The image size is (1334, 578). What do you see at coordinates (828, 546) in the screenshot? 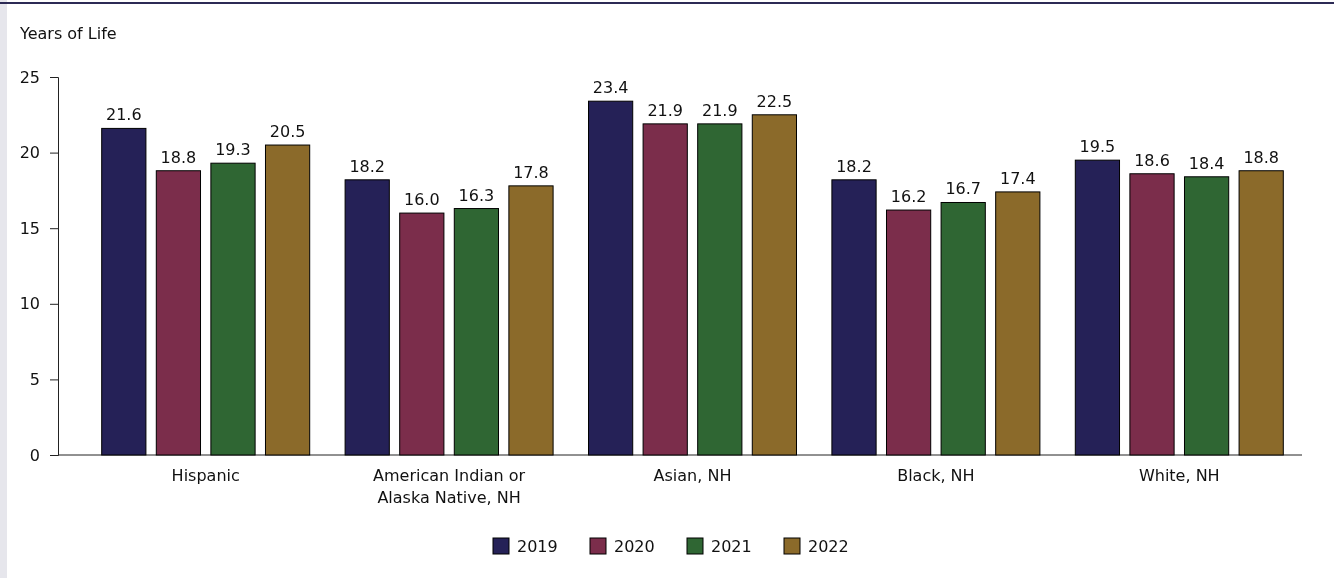
I see `legend-label: 2022` at bounding box center [828, 546].